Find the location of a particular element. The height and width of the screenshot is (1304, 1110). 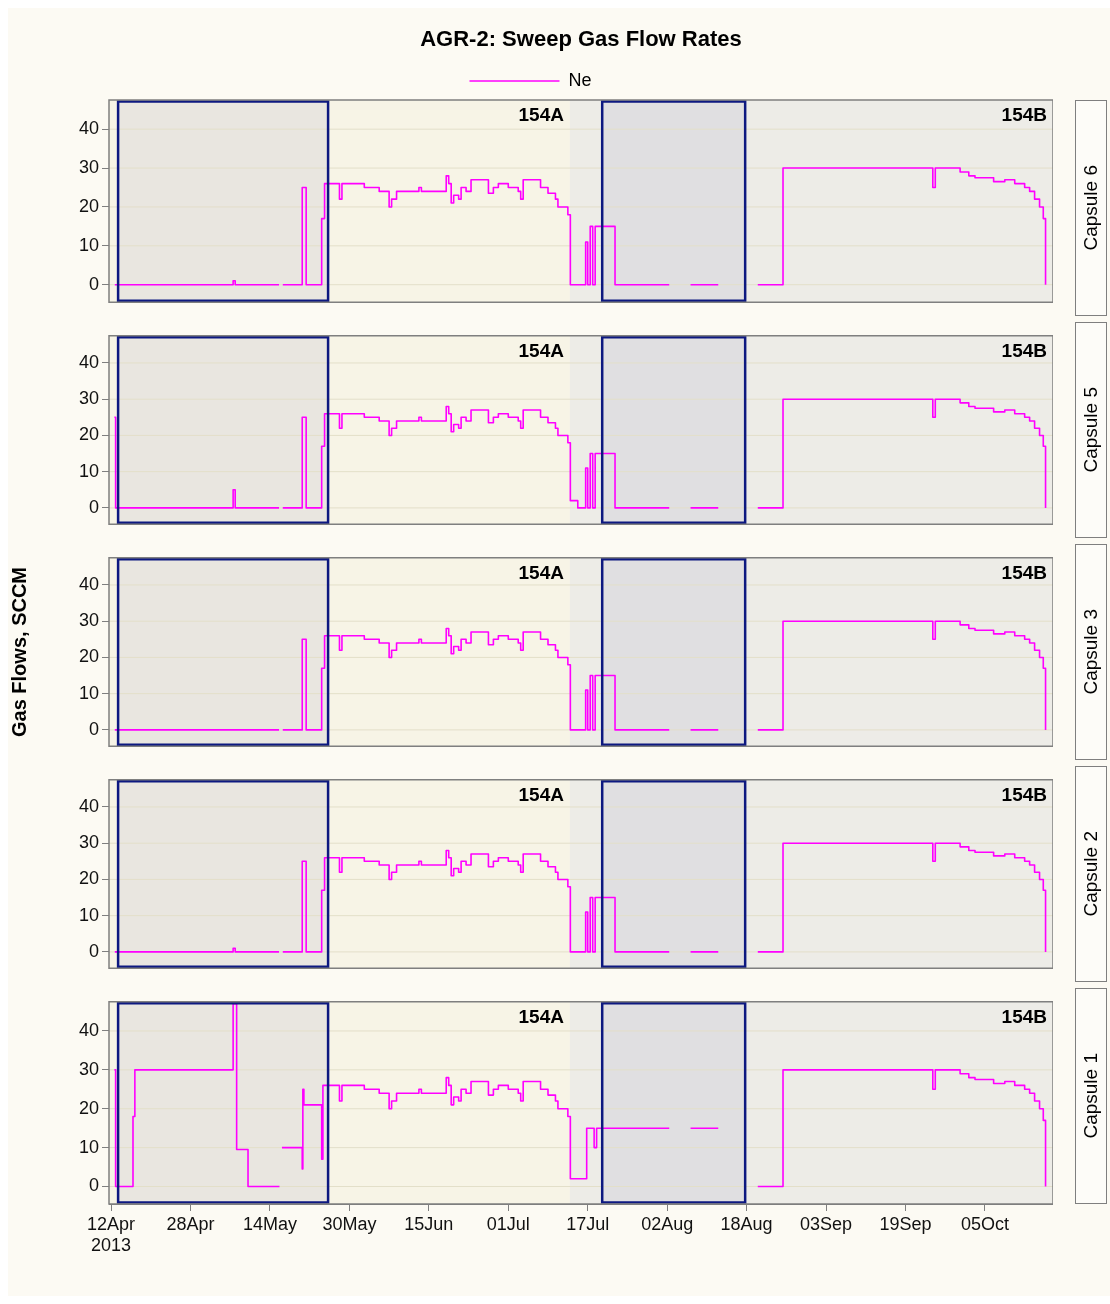

x-tick-label: 02Aug is located at coordinates (667, 1223).